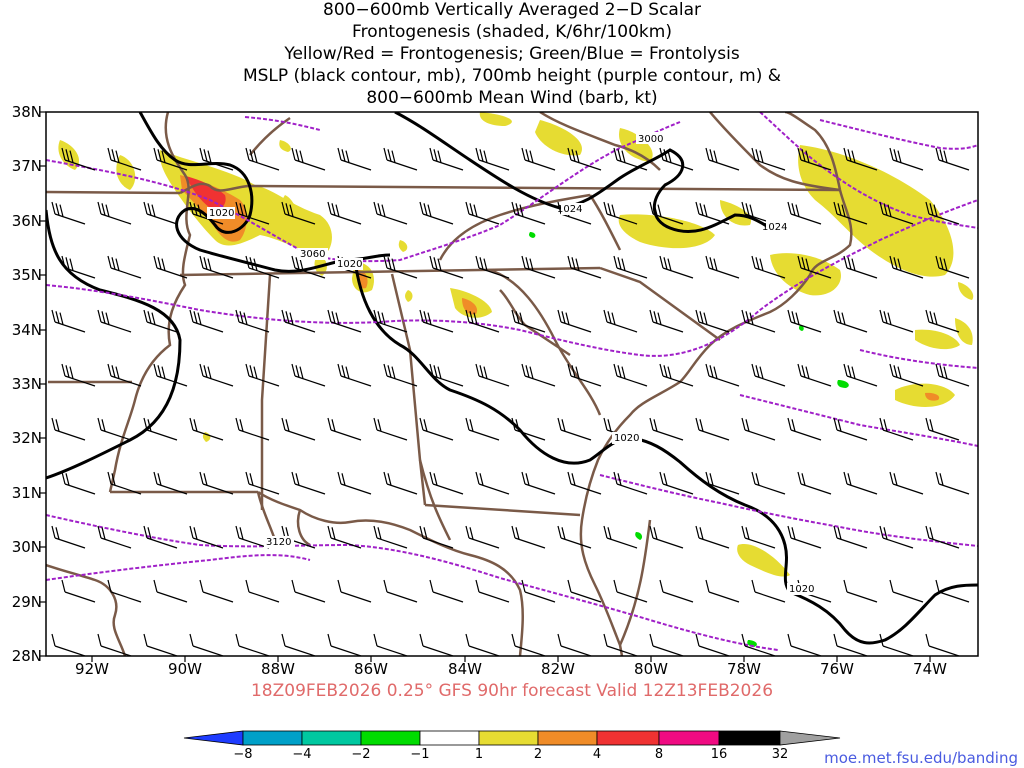 The width and height of the screenshot is (1024, 768). What do you see at coordinates (744, 669) in the screenshot?
I see `lon-label: 78W` at bounding box center [744, 669].